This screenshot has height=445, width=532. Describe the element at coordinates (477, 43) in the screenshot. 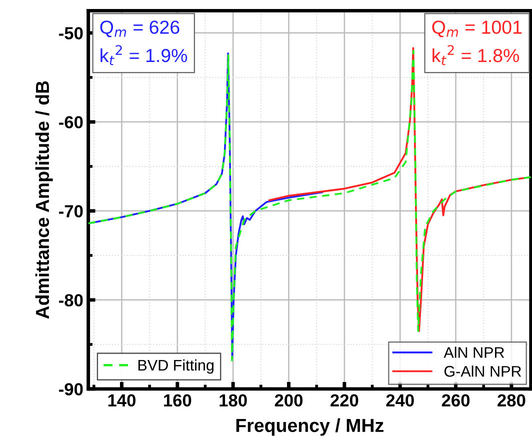

I see `text: Q$_{m}$ = 1001 k$_{t}$$^{2}$ = 1.8%` at that location.